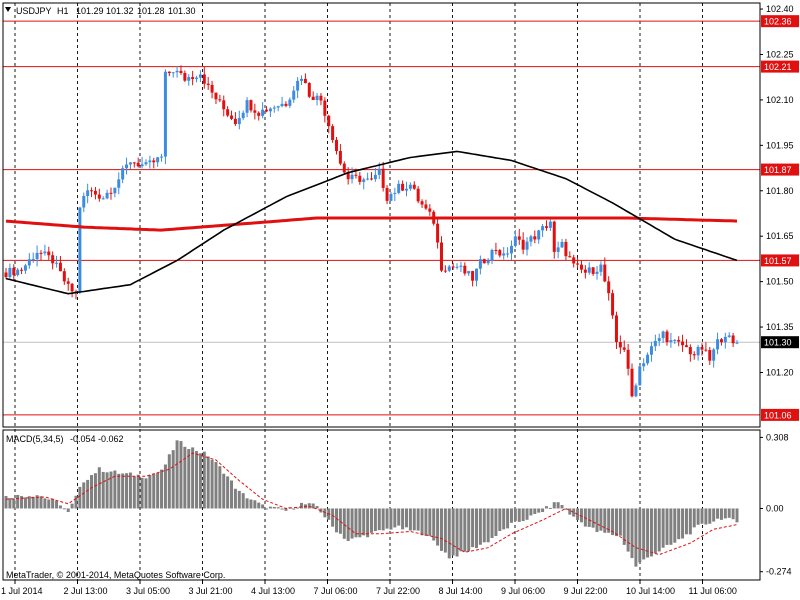 The height and width of the screenshot is (600, 800). What do you see at coordinates (90, 11) in the screenshot?
I see `ohlc-open: 101.29` at bounding box center [90, 11].